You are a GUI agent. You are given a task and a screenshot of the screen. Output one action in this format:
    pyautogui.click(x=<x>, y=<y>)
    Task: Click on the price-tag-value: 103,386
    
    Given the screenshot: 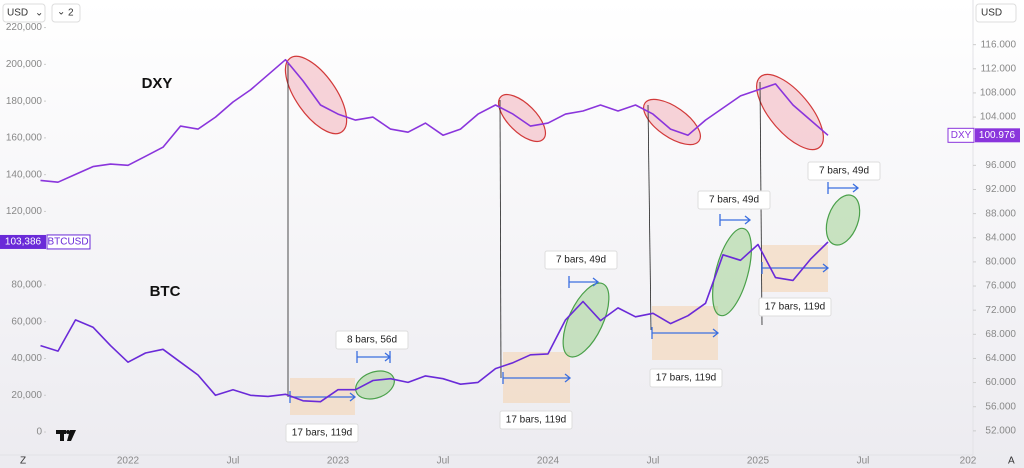 What is the action you would take?
    pyautogui.click(x=23, y=242)
    